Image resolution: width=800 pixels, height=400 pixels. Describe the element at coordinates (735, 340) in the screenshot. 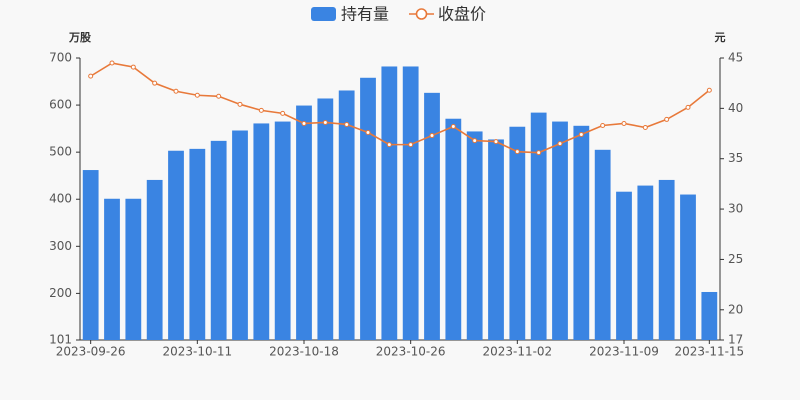

I see `y2-tick-label: 17` at that location.